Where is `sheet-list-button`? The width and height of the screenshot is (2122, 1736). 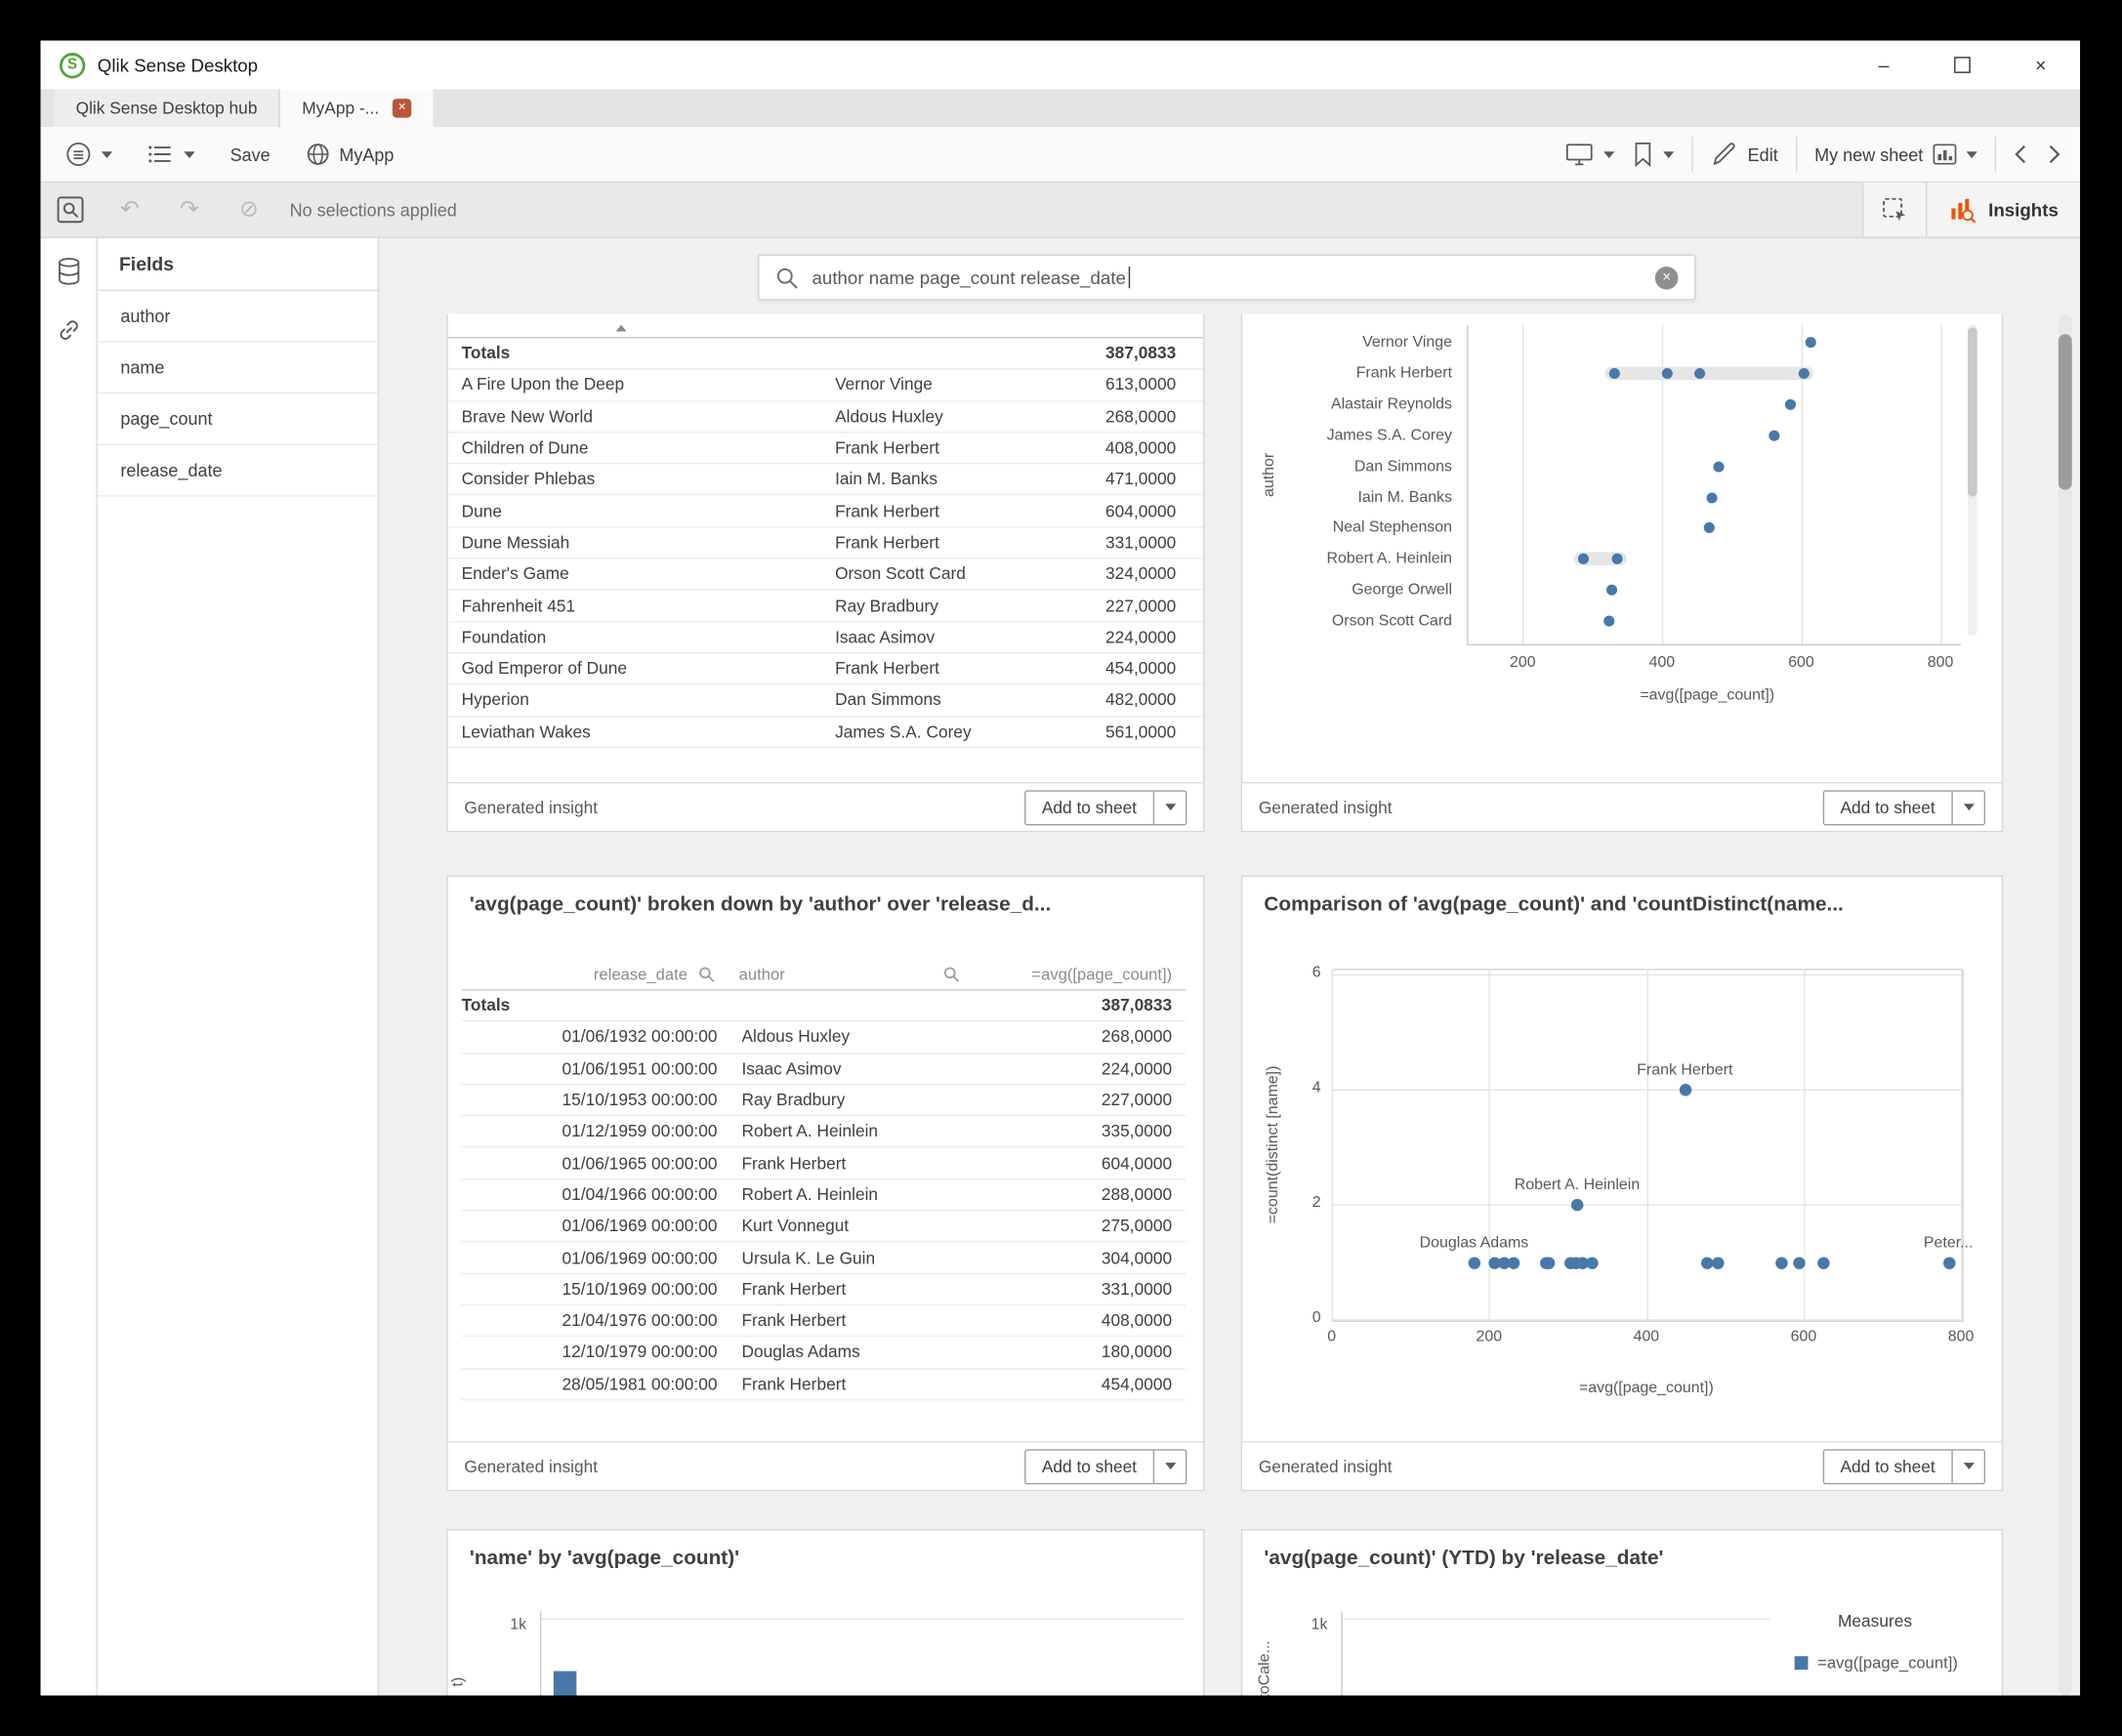
sheet-list-button is located at coordinates (171, 154).